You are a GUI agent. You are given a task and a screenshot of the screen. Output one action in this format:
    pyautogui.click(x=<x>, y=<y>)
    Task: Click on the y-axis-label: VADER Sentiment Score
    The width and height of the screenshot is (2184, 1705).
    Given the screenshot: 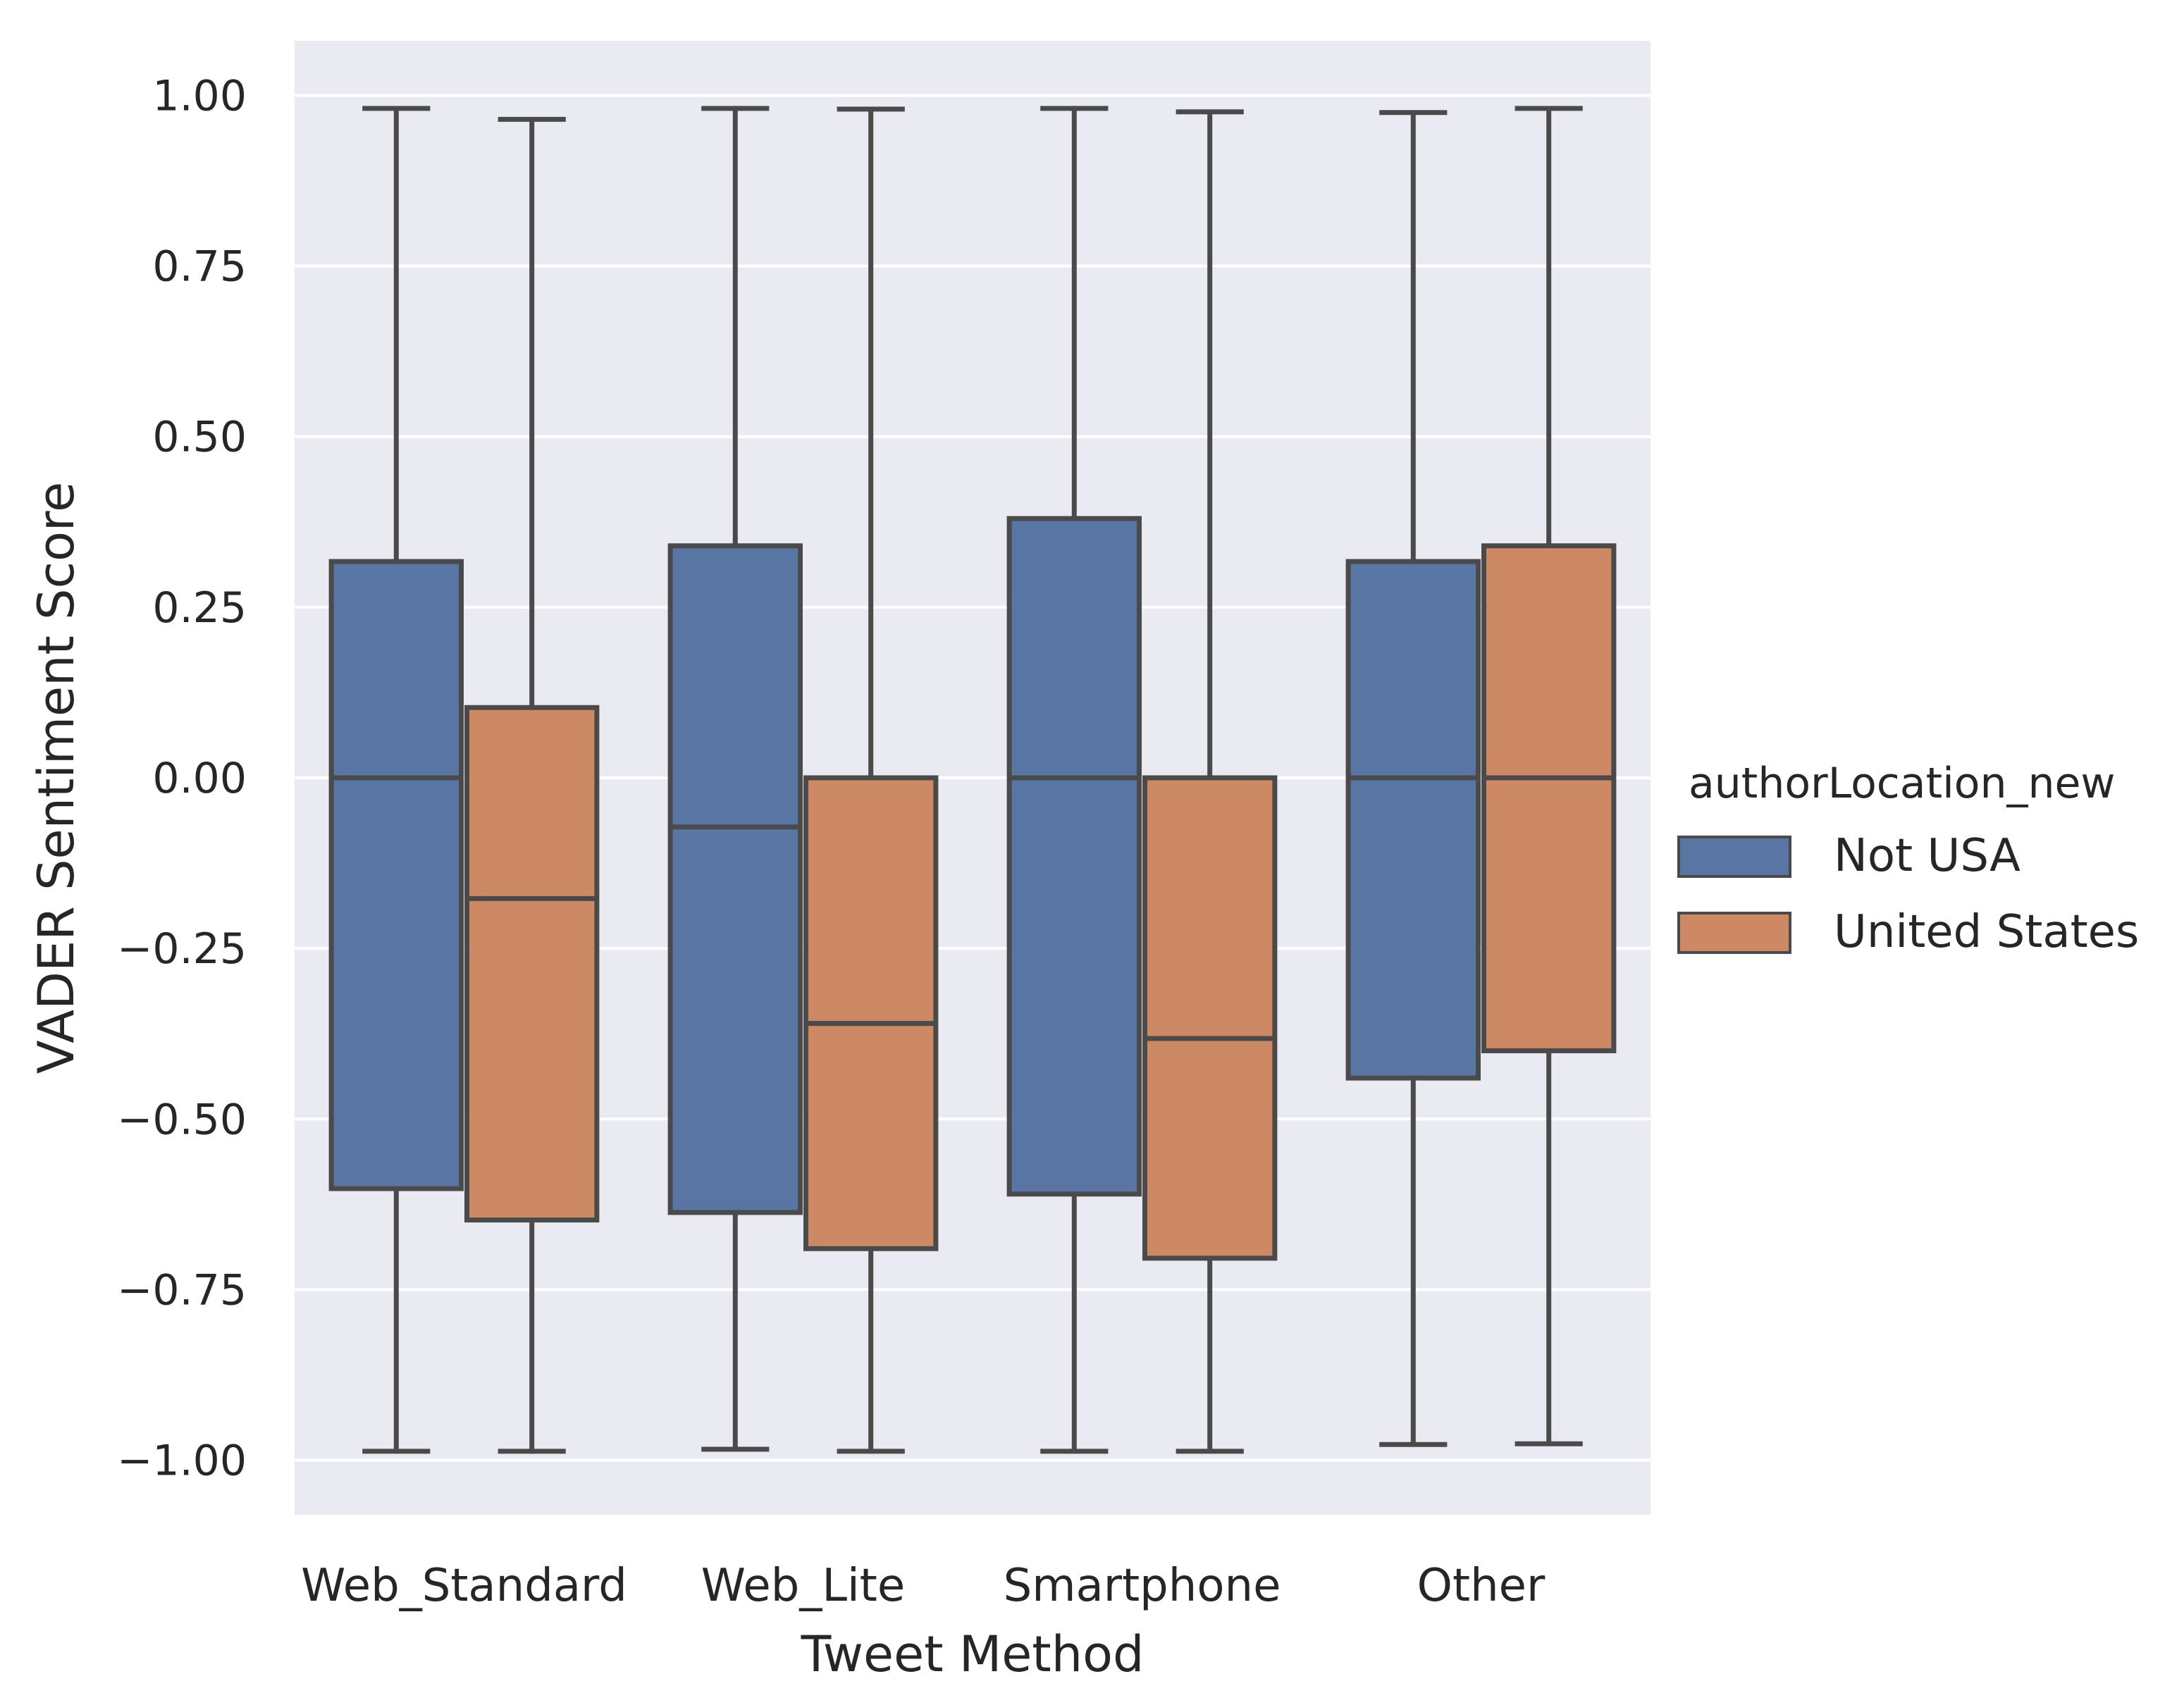 What is the action you would take?
    pyautogui.click(x=56, y=778)
    